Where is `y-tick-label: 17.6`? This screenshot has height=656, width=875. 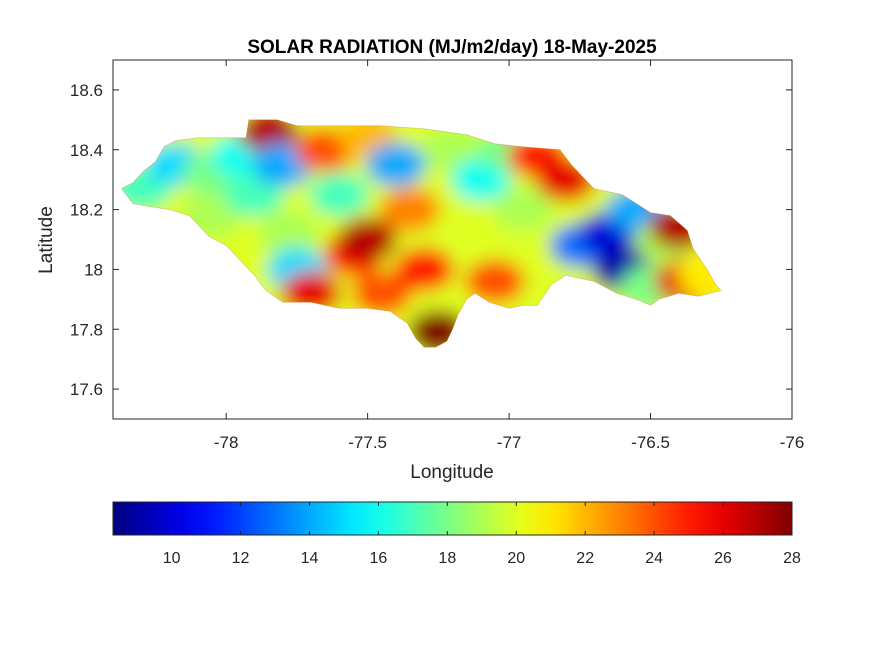
y-tick-label: 17.6 is located at coordinates (86, 389).